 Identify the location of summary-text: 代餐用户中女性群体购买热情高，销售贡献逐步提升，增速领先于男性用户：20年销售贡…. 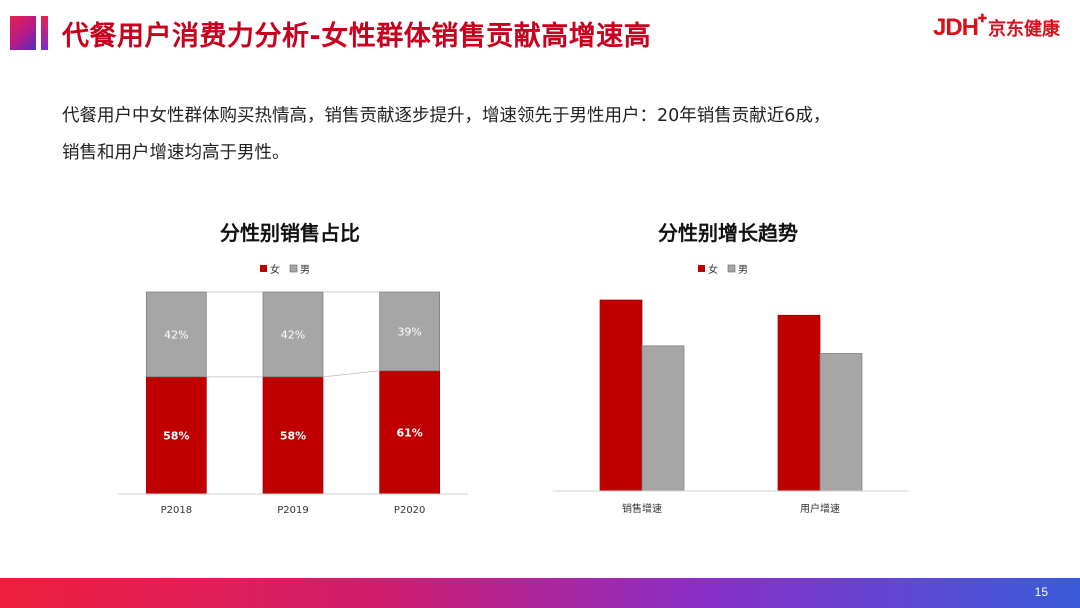
(542, 135).